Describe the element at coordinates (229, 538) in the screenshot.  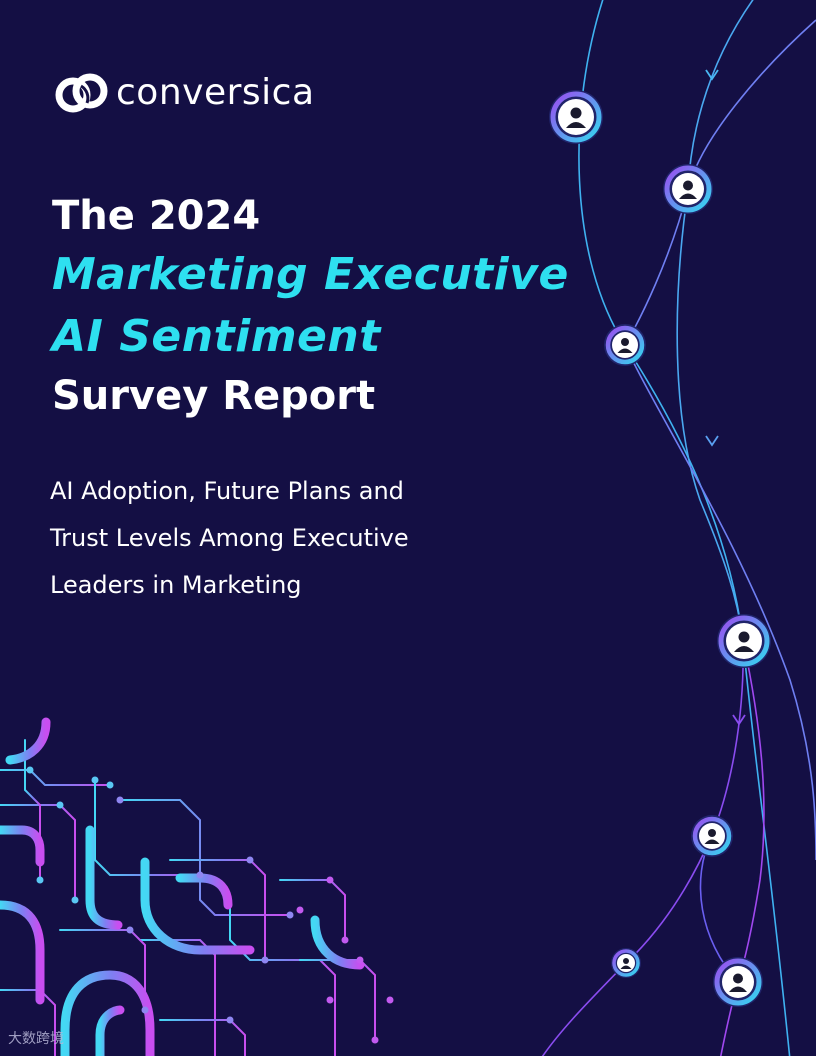
I see `subtitle-line-2: Trust Levels Among Executive` at that location.